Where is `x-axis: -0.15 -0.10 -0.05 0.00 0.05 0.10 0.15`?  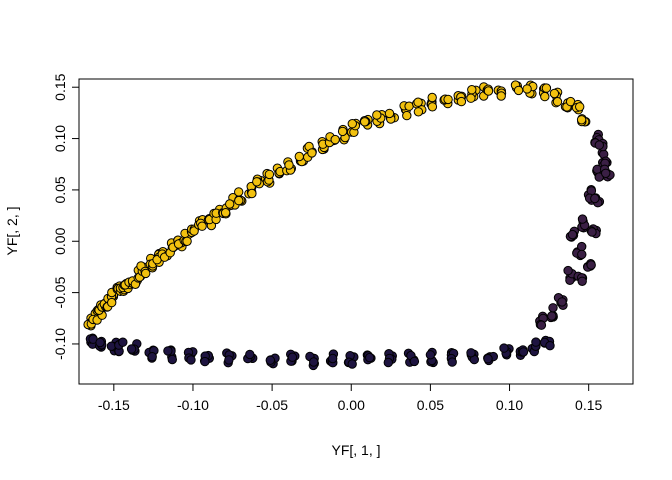
x-axis: -0.15 -0.10 -0.05 0.00 0.05 0.10 0.15 is located at coordinates (350, 398).